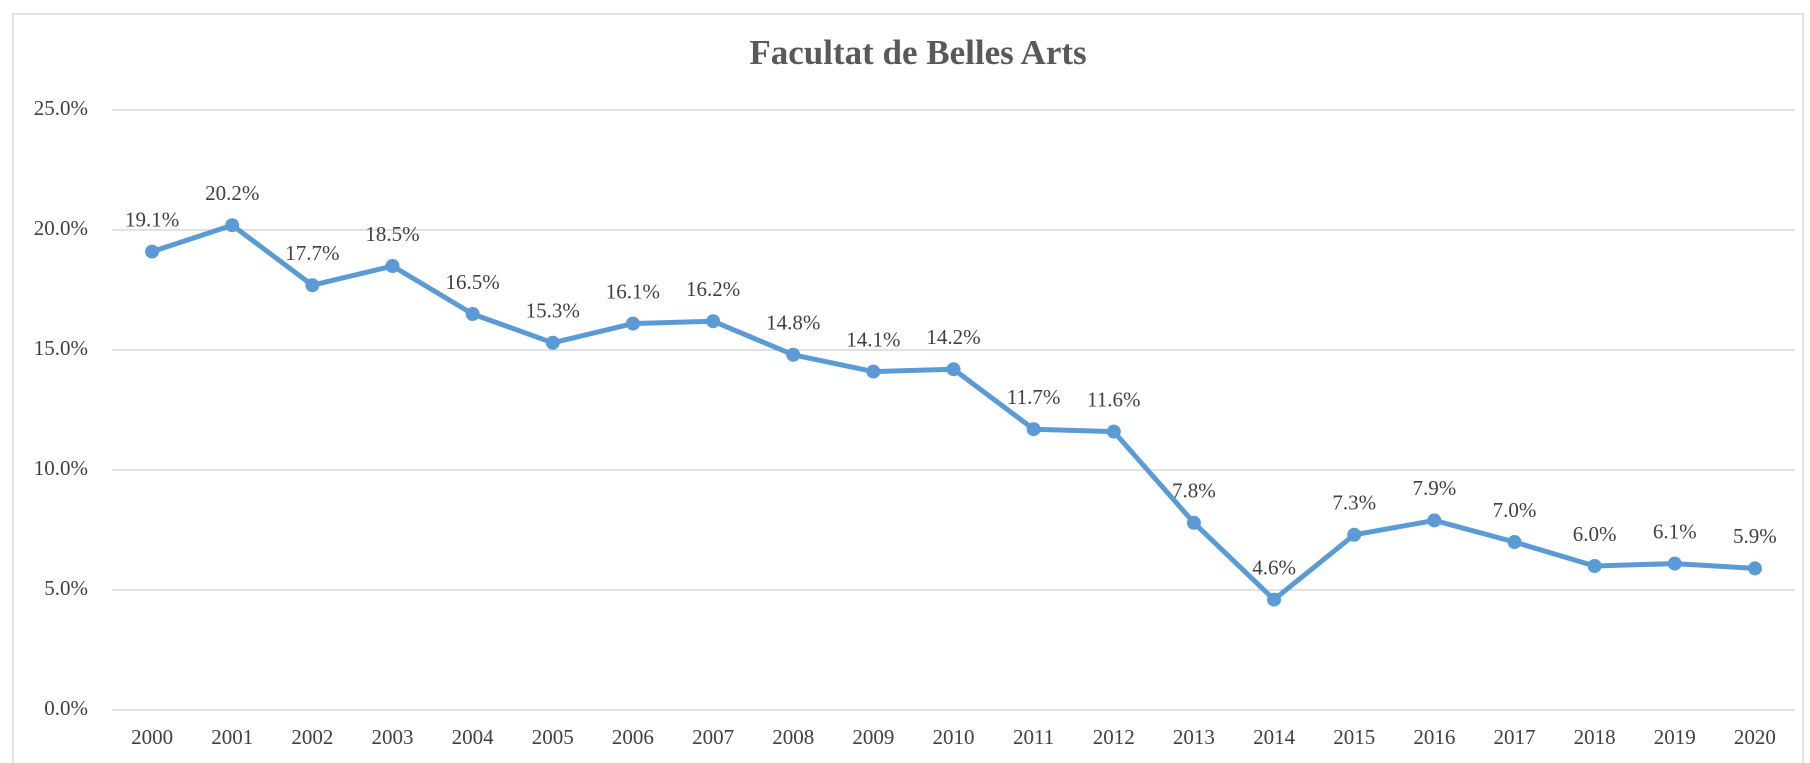  Describe the element at coordinates (633, 291) in the screenshot. I see `data-label: 16.1%` at that location.